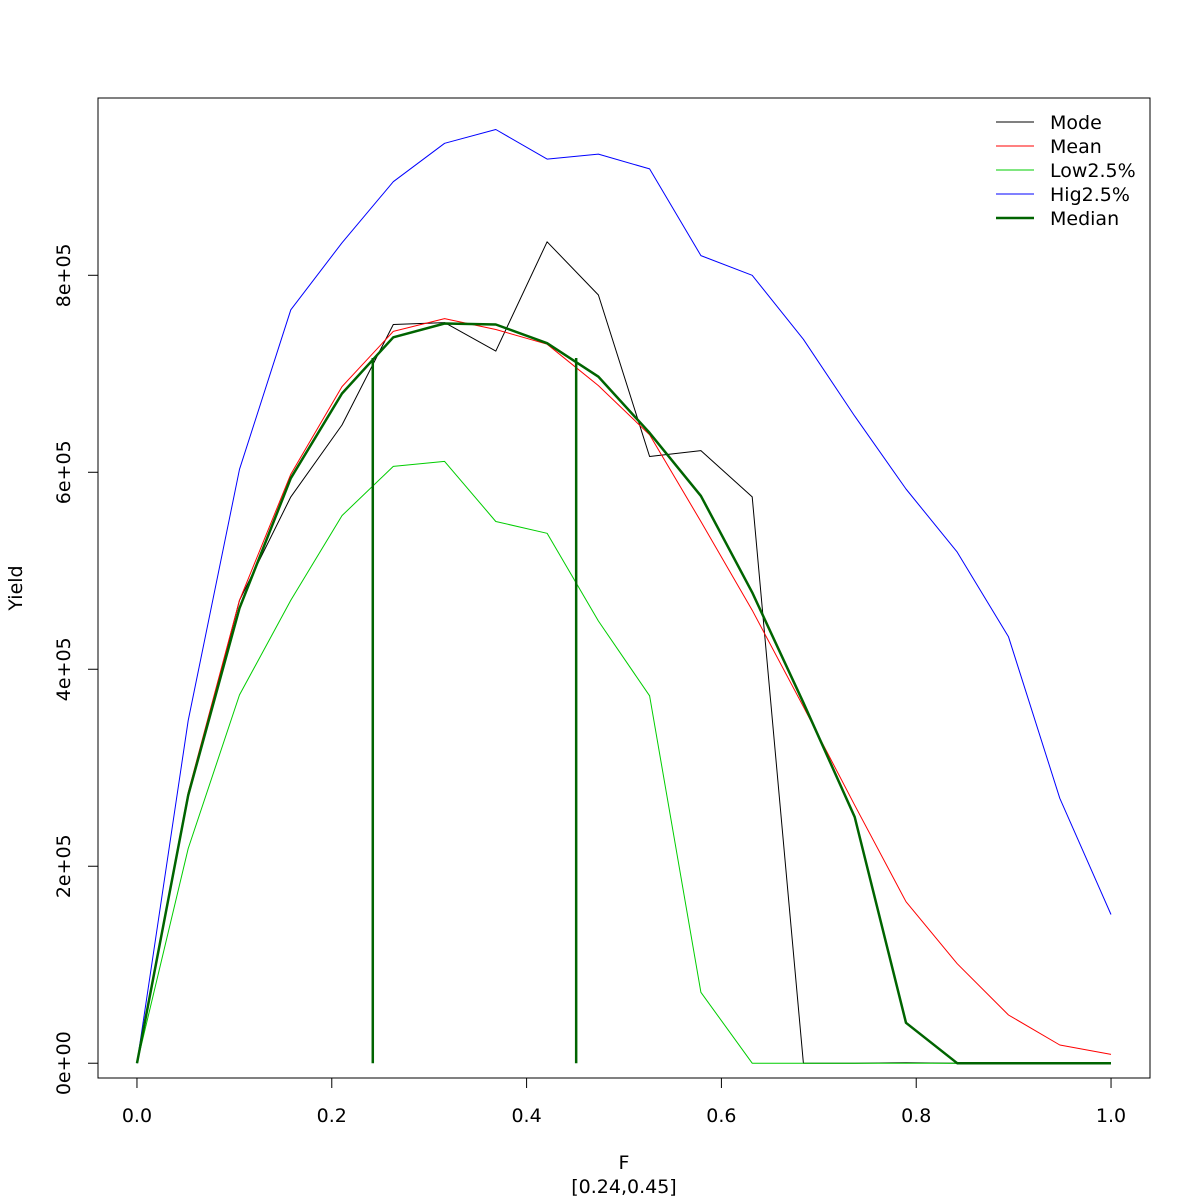 Image resolution: width=1200 pixels, height=1200 pixels. What do you see at coordinates (64, 472) in the screenshot?
I see `y-tick-label: 6e+05` at bounding box center [64, 472].